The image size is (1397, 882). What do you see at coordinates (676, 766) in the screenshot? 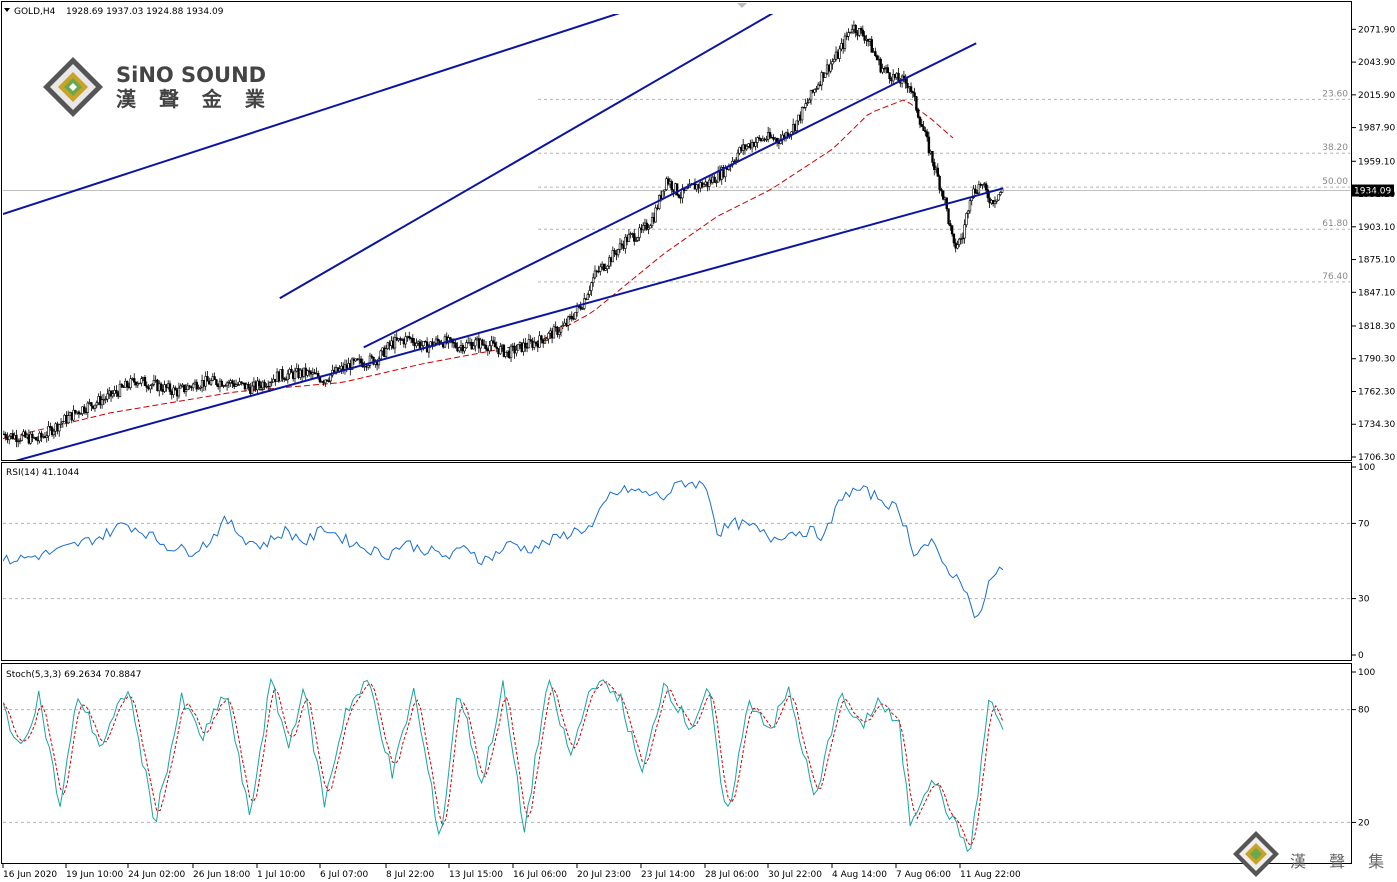
I see `stoch-levels` at bounding box center [676, 766].